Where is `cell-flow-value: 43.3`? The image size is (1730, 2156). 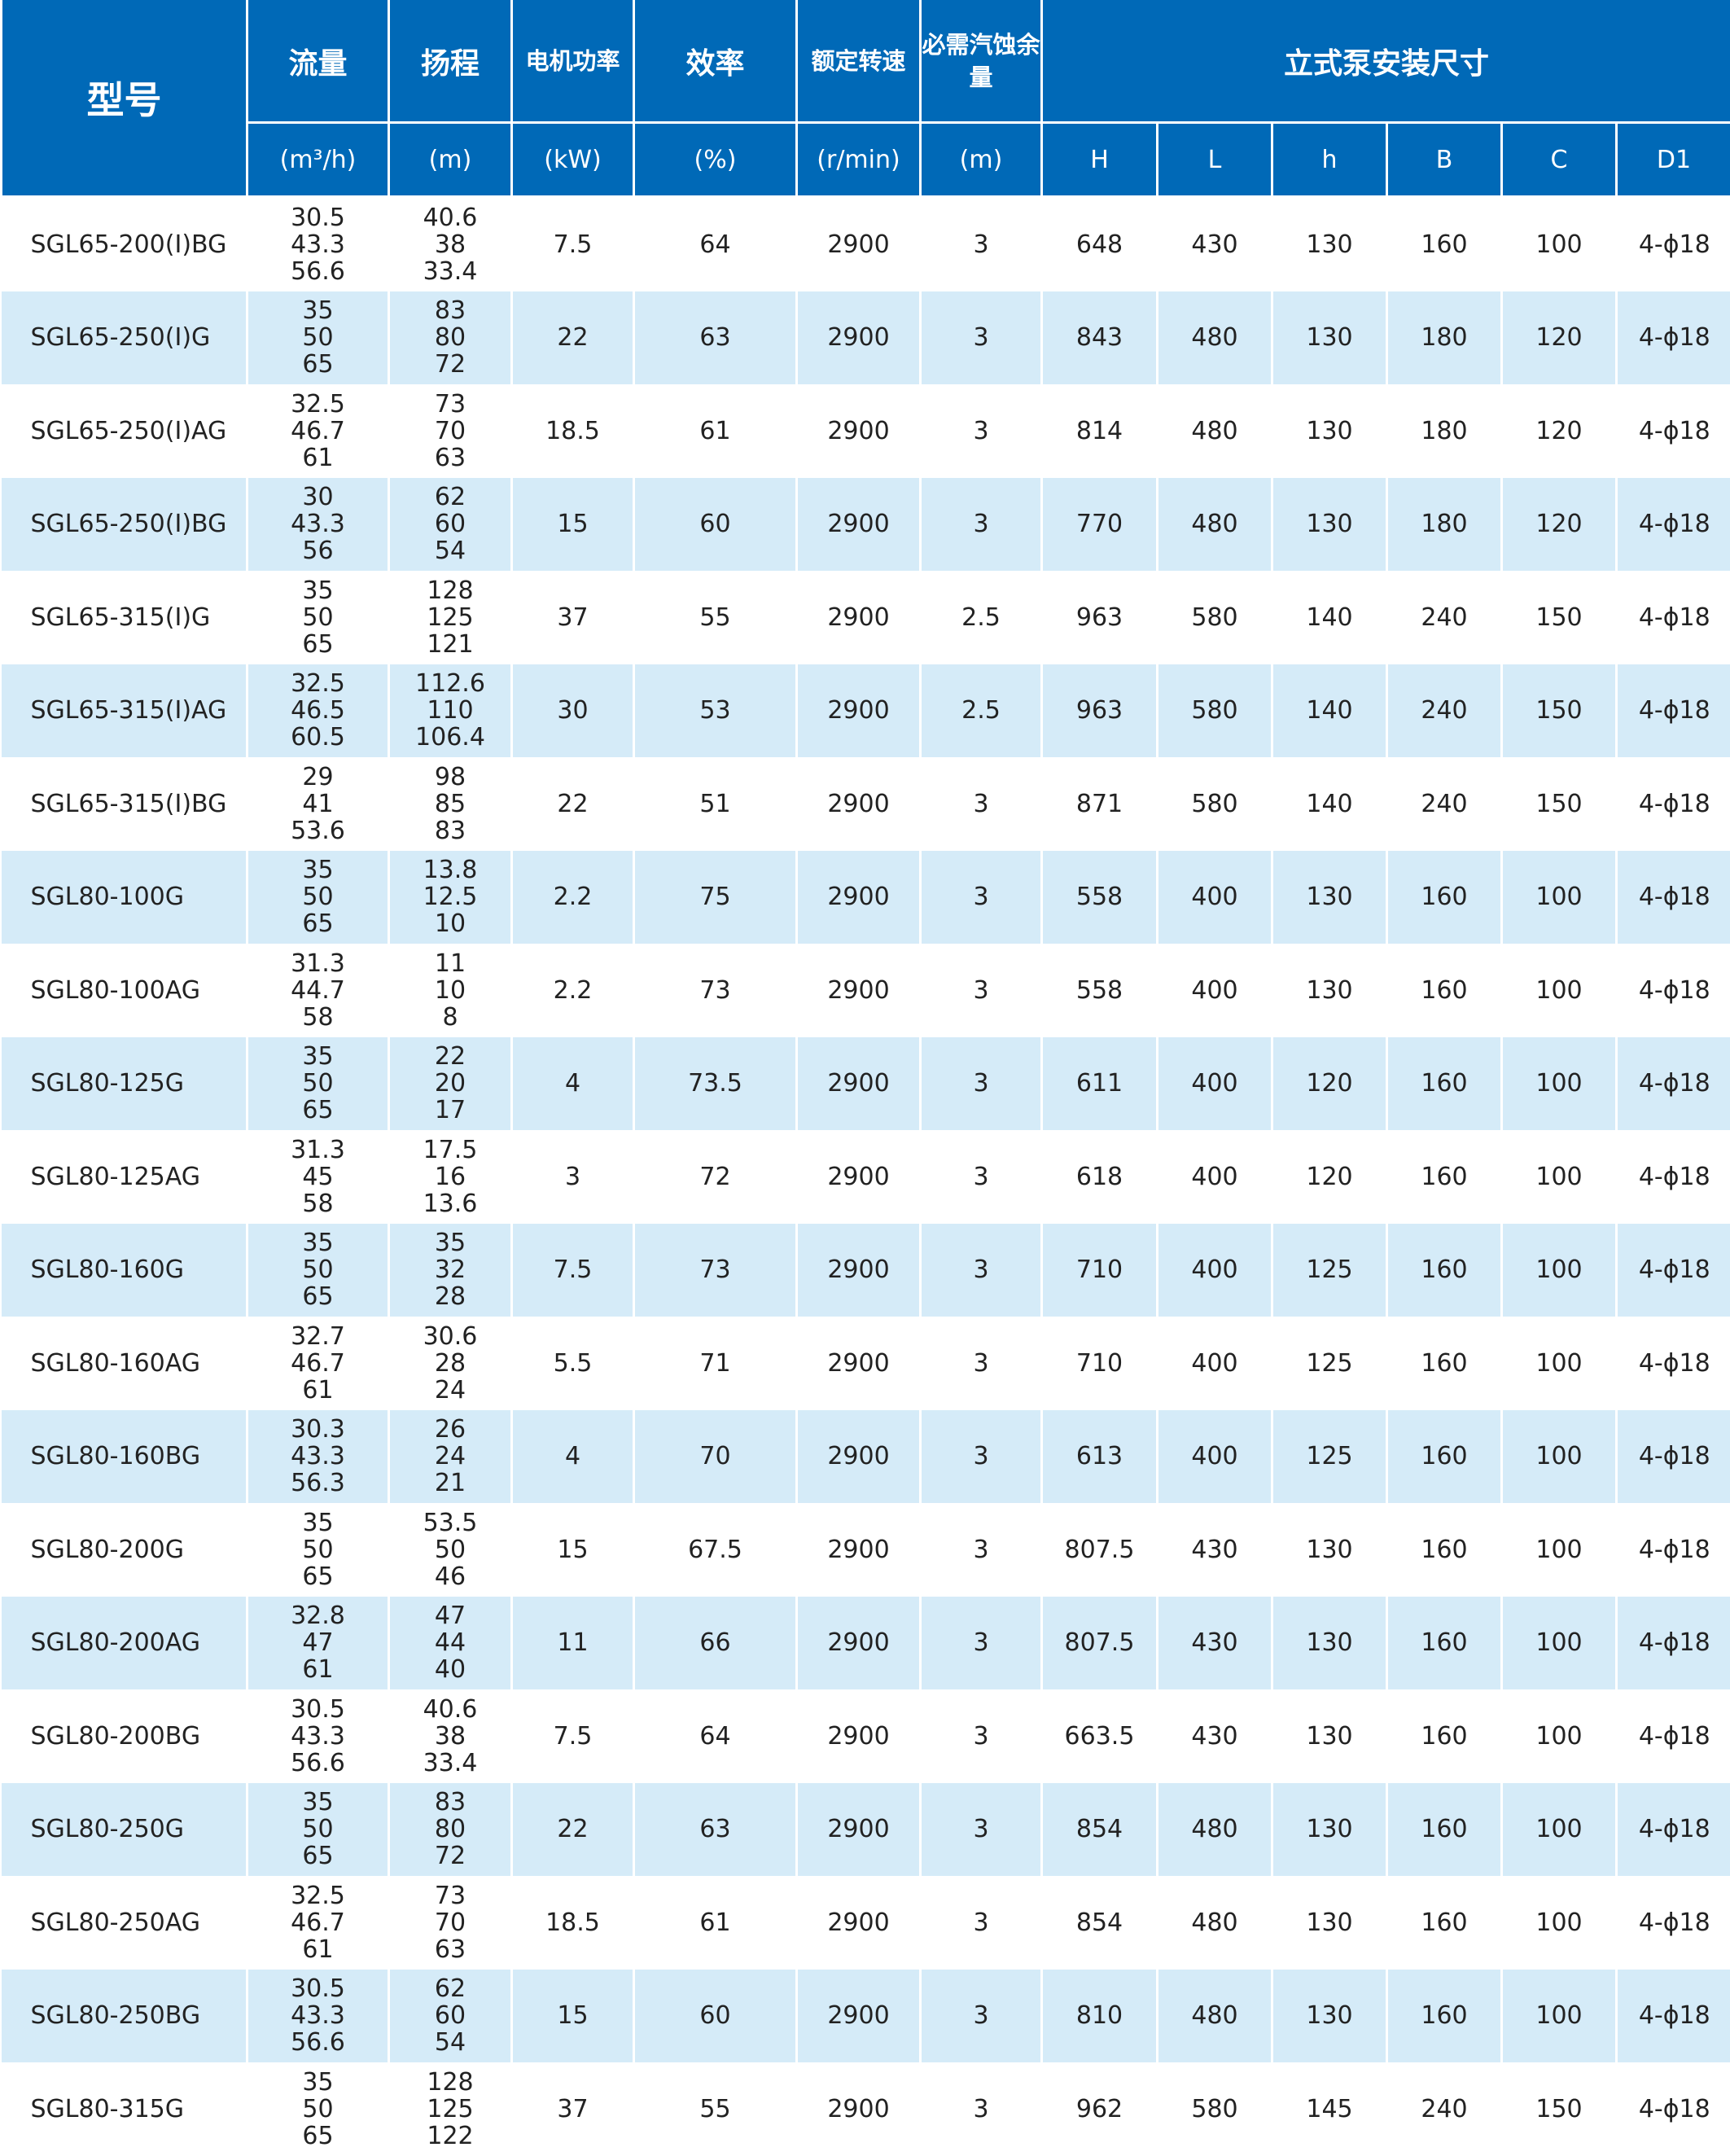 cell-flow-value: 43.3 is located at coordinates (318, 2016).